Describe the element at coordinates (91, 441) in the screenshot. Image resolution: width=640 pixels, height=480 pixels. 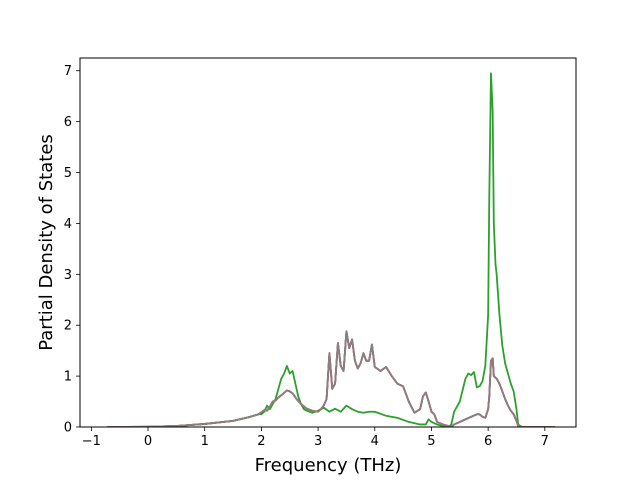
I see `x-tick-label: −1` at that location.